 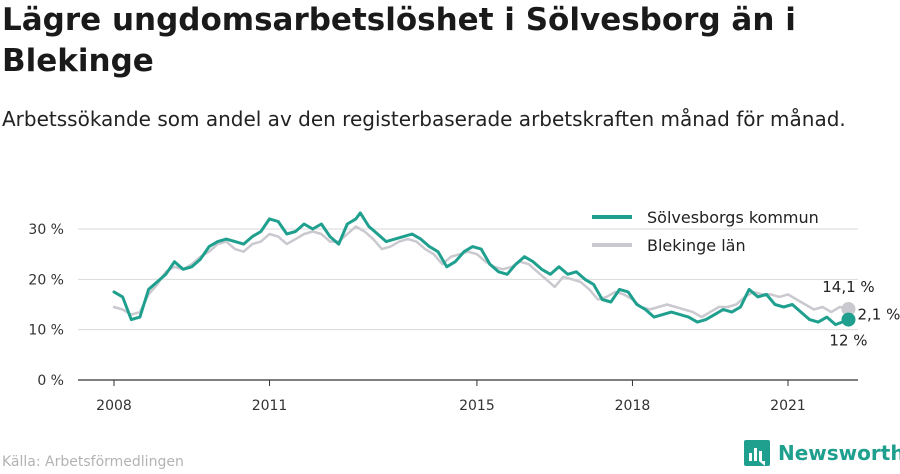 I want to click on annotation-blekinge-value: 14,1 %, so click(x=848, y=287).